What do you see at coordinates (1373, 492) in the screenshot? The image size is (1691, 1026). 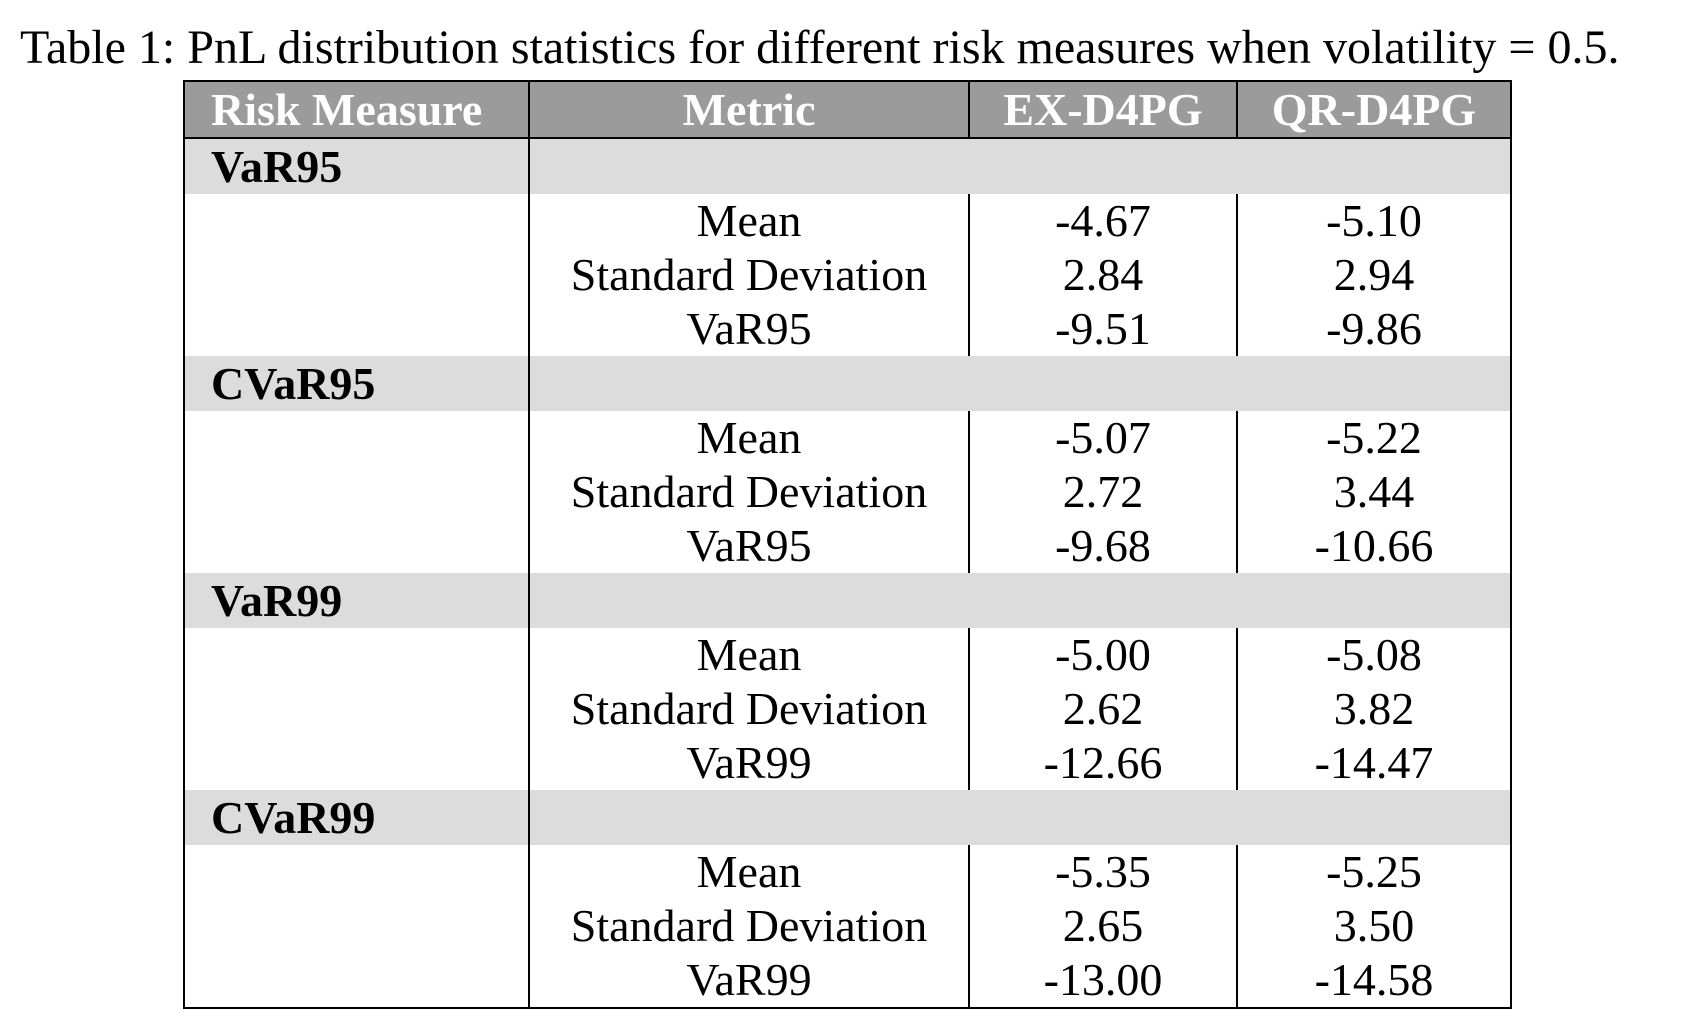 I see `qr-d4pg-cell: 3.44` at bounding box center [1373, 492].